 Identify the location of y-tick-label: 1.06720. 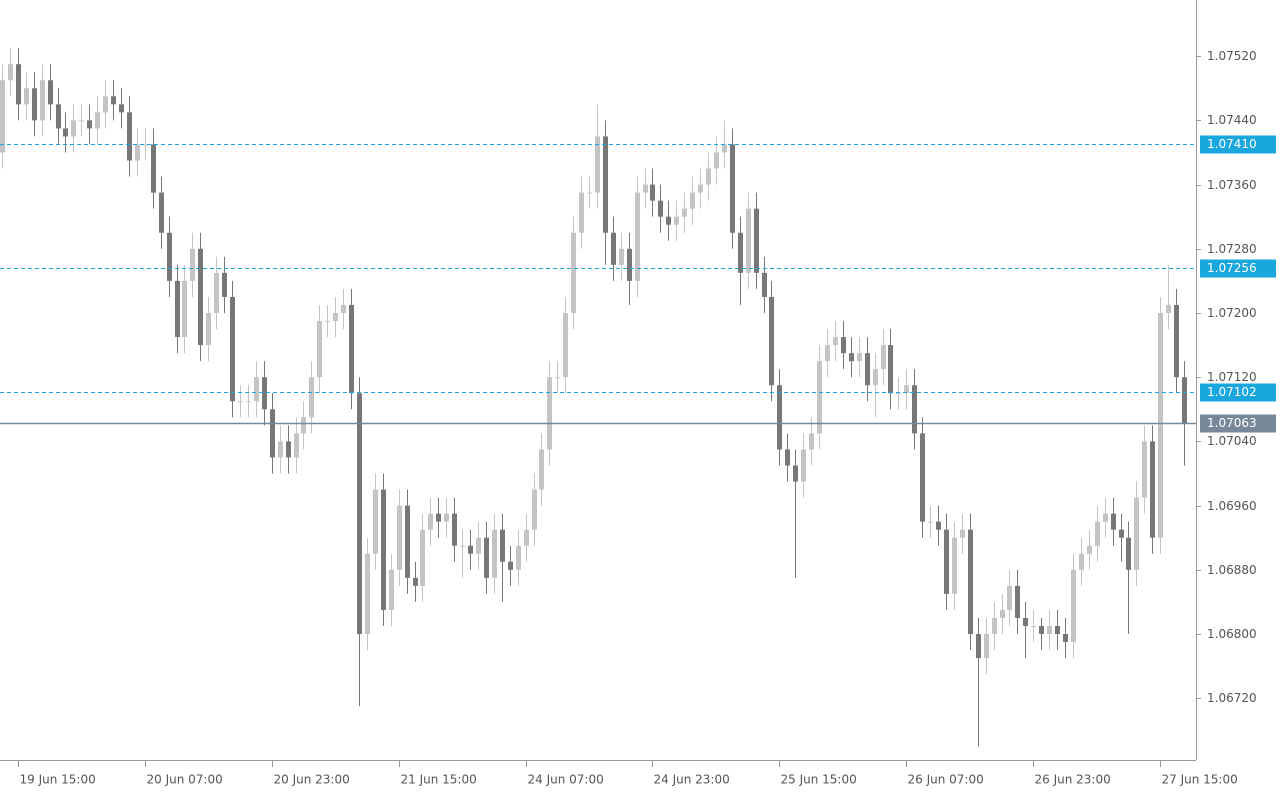
(1232, 698).